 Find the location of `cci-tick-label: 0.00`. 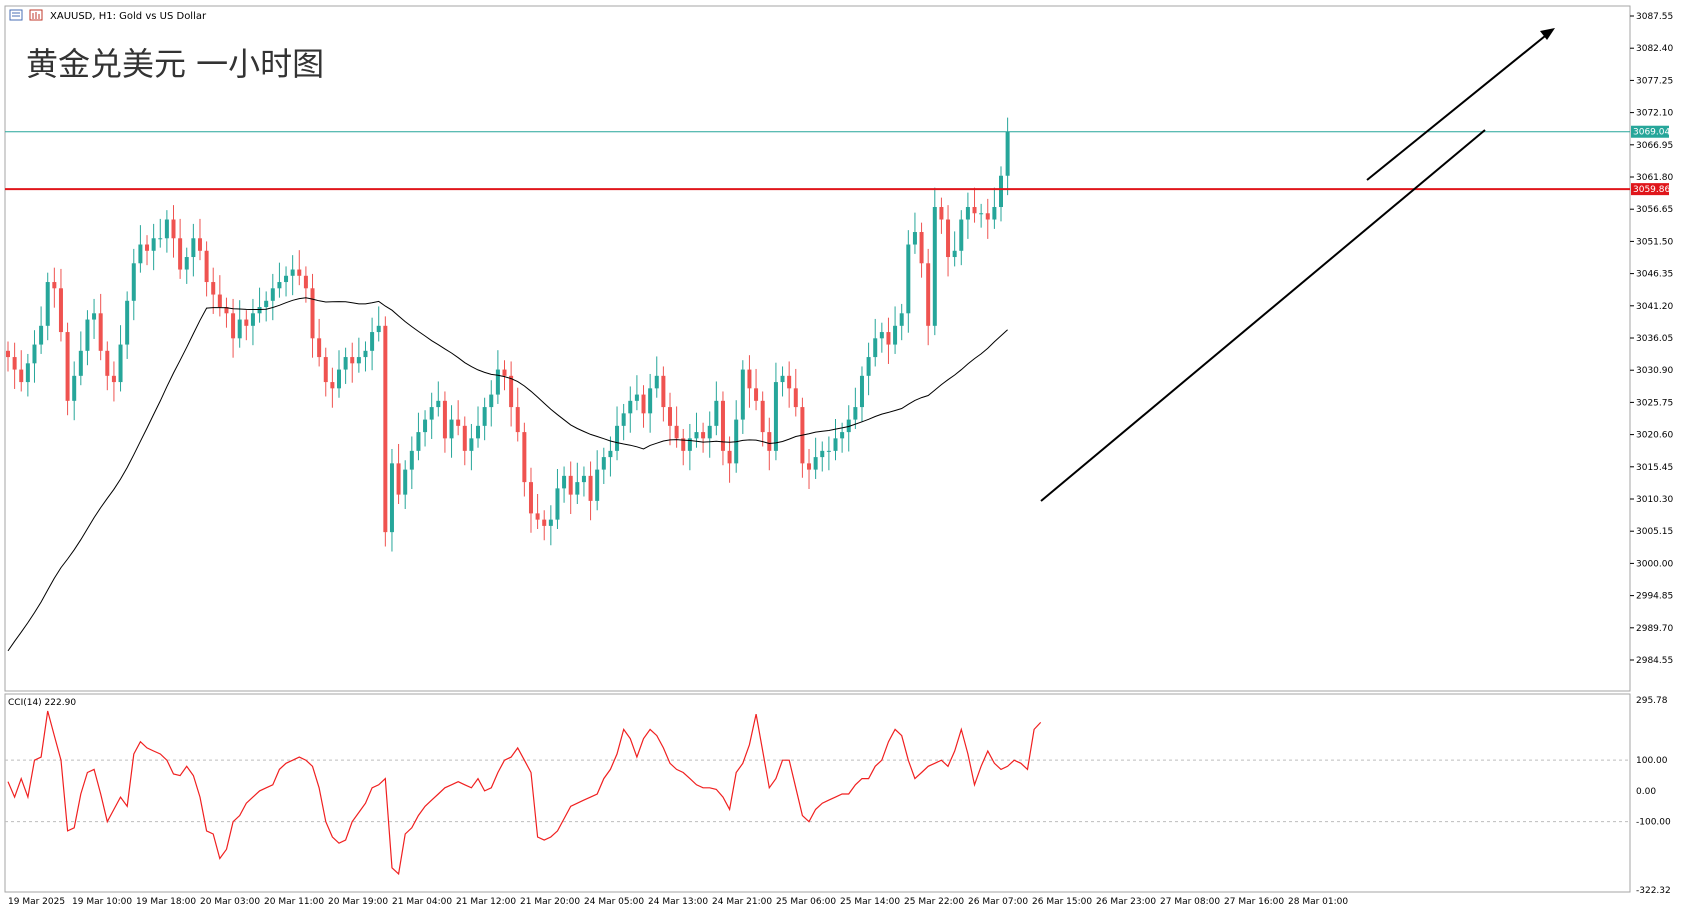

cci-tick-label: 0.00 is located at coordinates (1646, 792).